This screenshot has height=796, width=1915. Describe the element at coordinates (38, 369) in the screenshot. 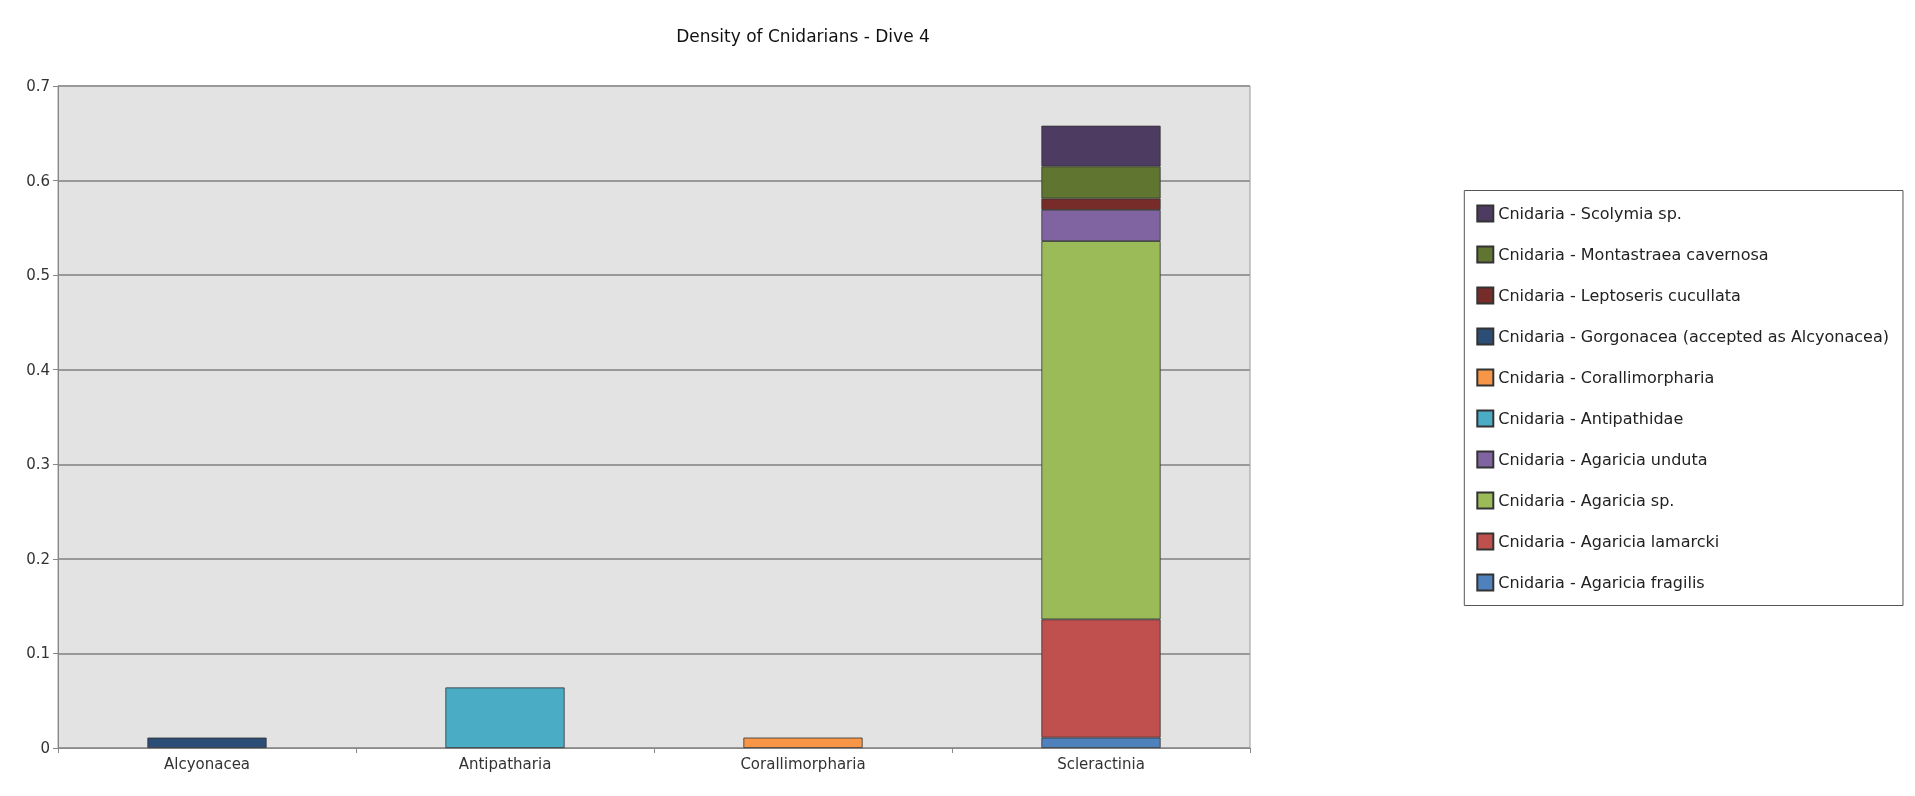

I see `y-tick-label: 0.4` at that location.